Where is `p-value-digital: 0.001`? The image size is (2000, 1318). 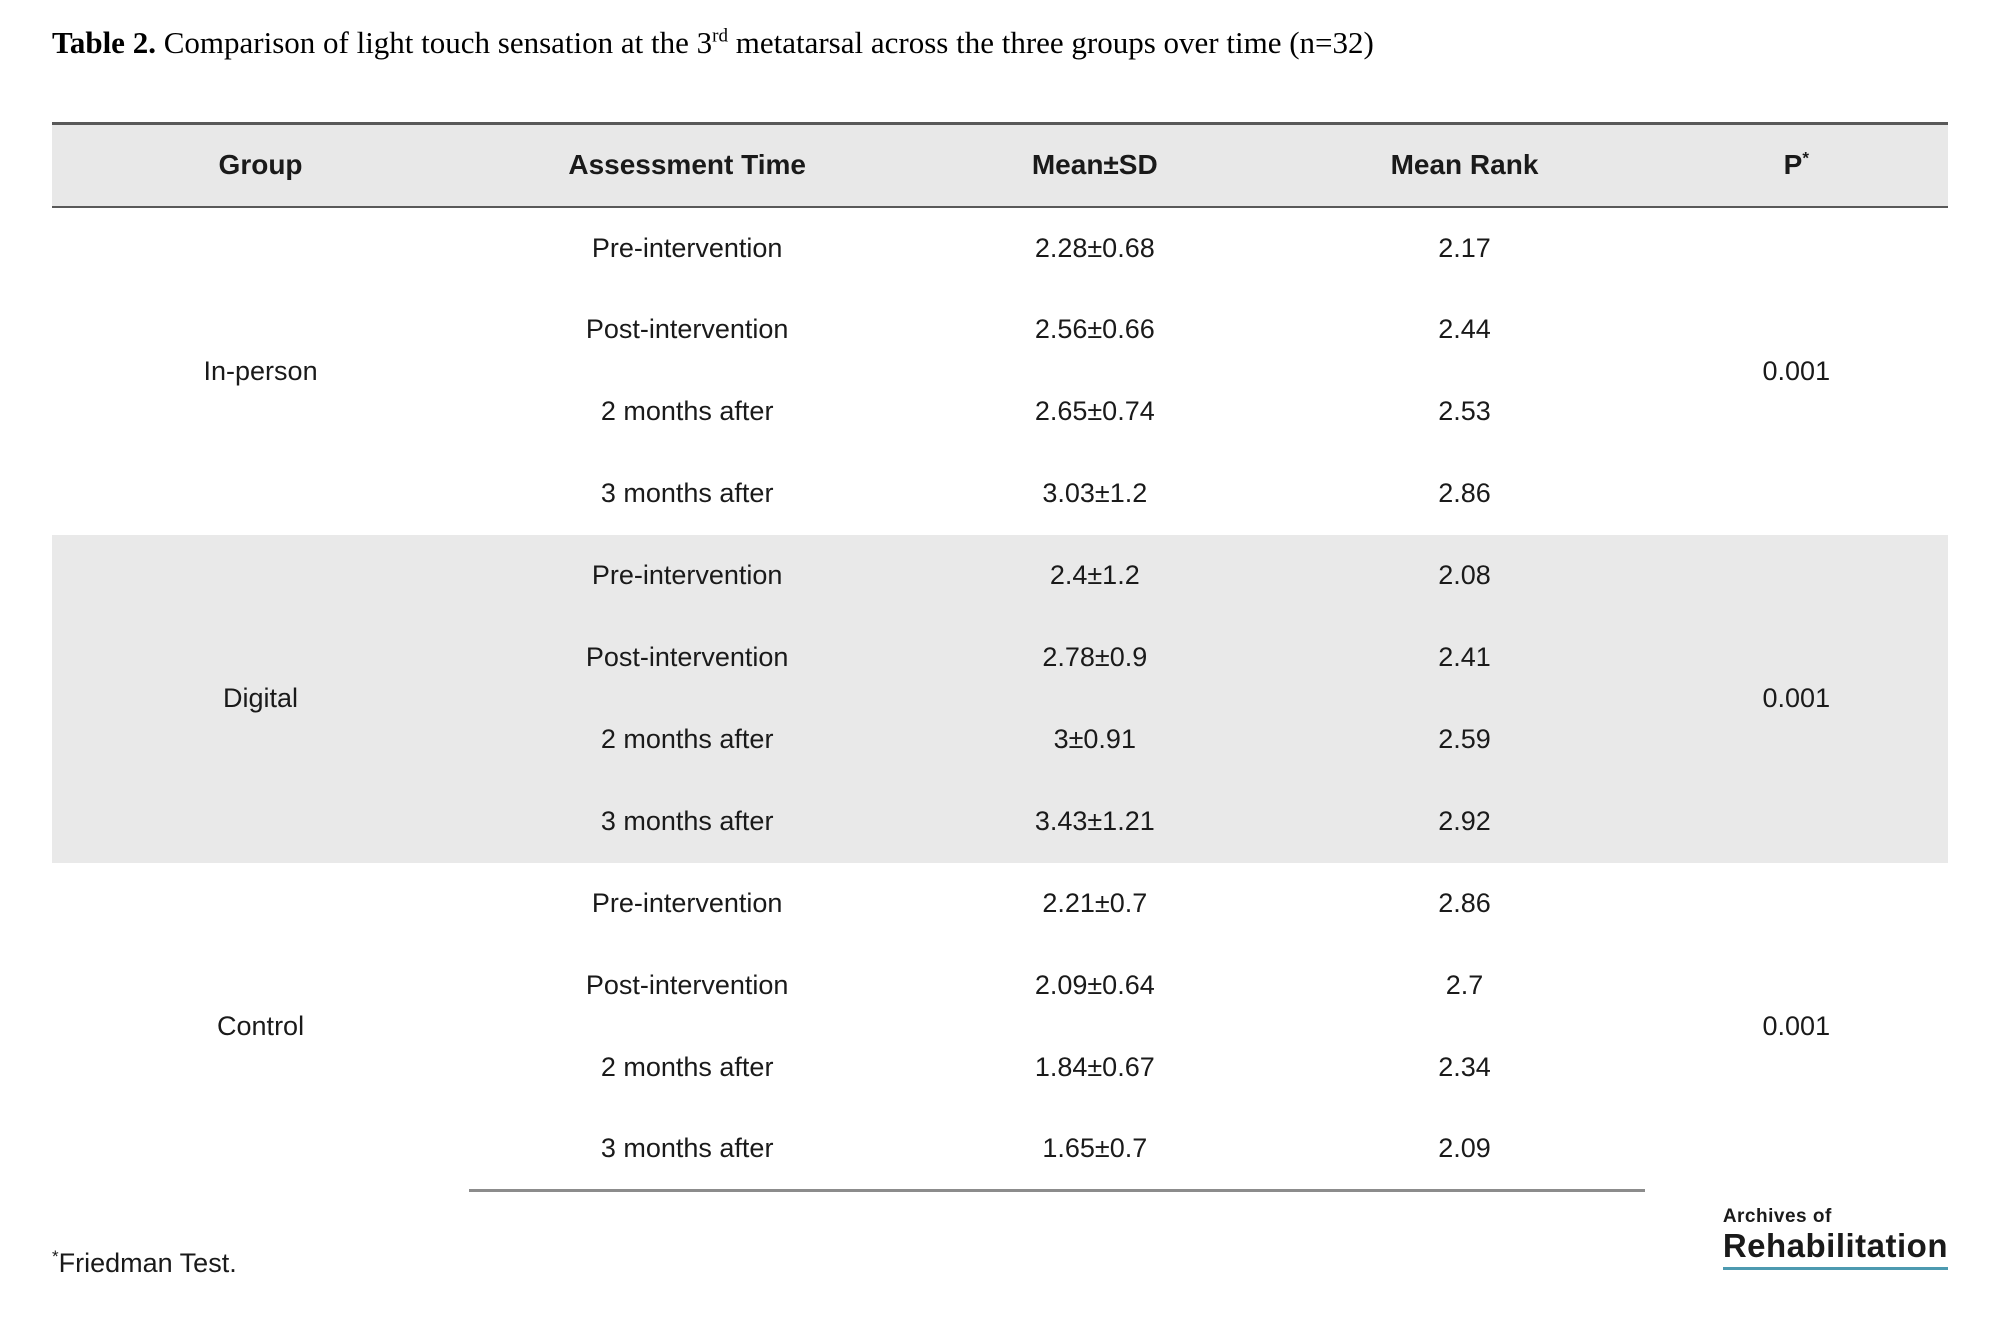
p-value-digital: 0.001 is located at coordinates (1796, 698).